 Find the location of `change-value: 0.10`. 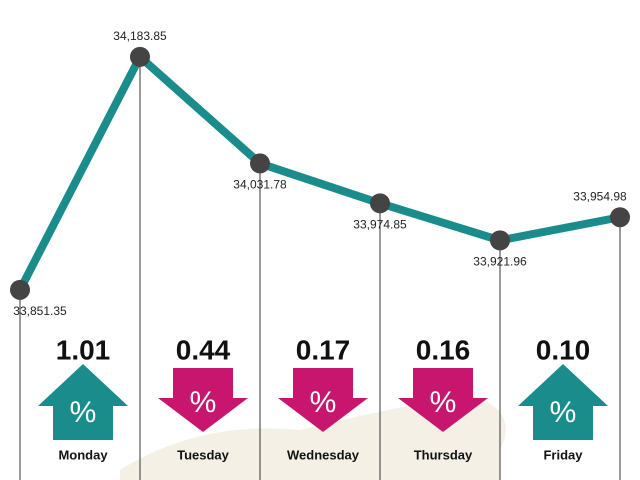

change-value: 0.10 is located at coordinates (563, 349).